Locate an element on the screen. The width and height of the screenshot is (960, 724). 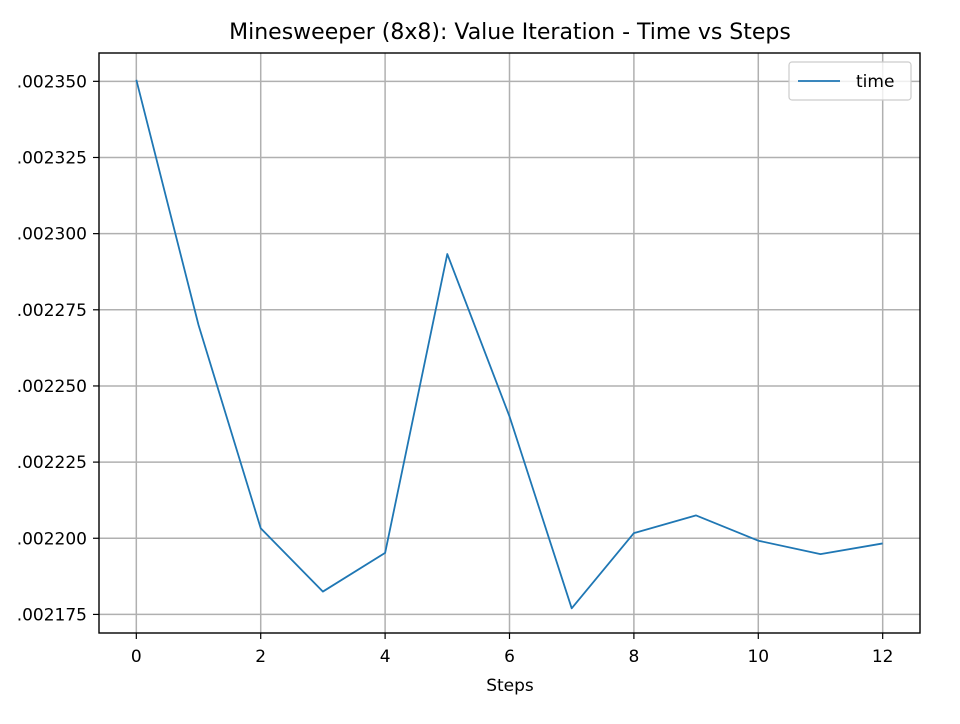
x-axis-label: Steps is located at coordinates (510, 686).